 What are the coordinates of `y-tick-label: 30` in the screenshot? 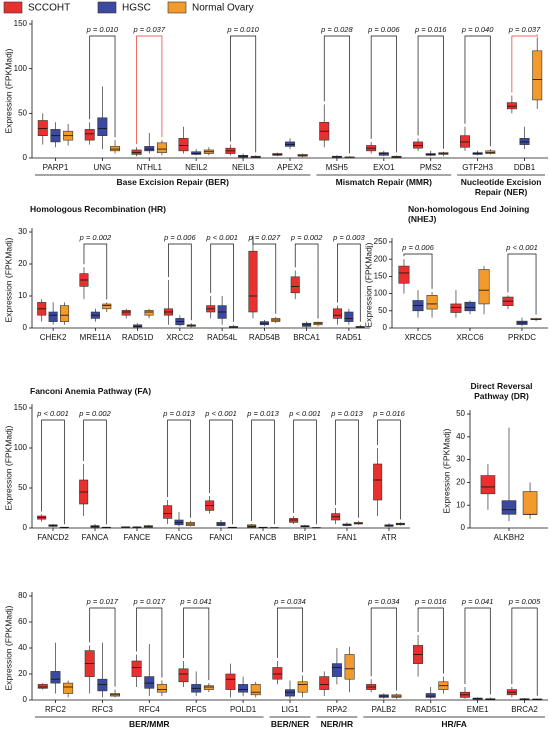 It's located at (460, 459).